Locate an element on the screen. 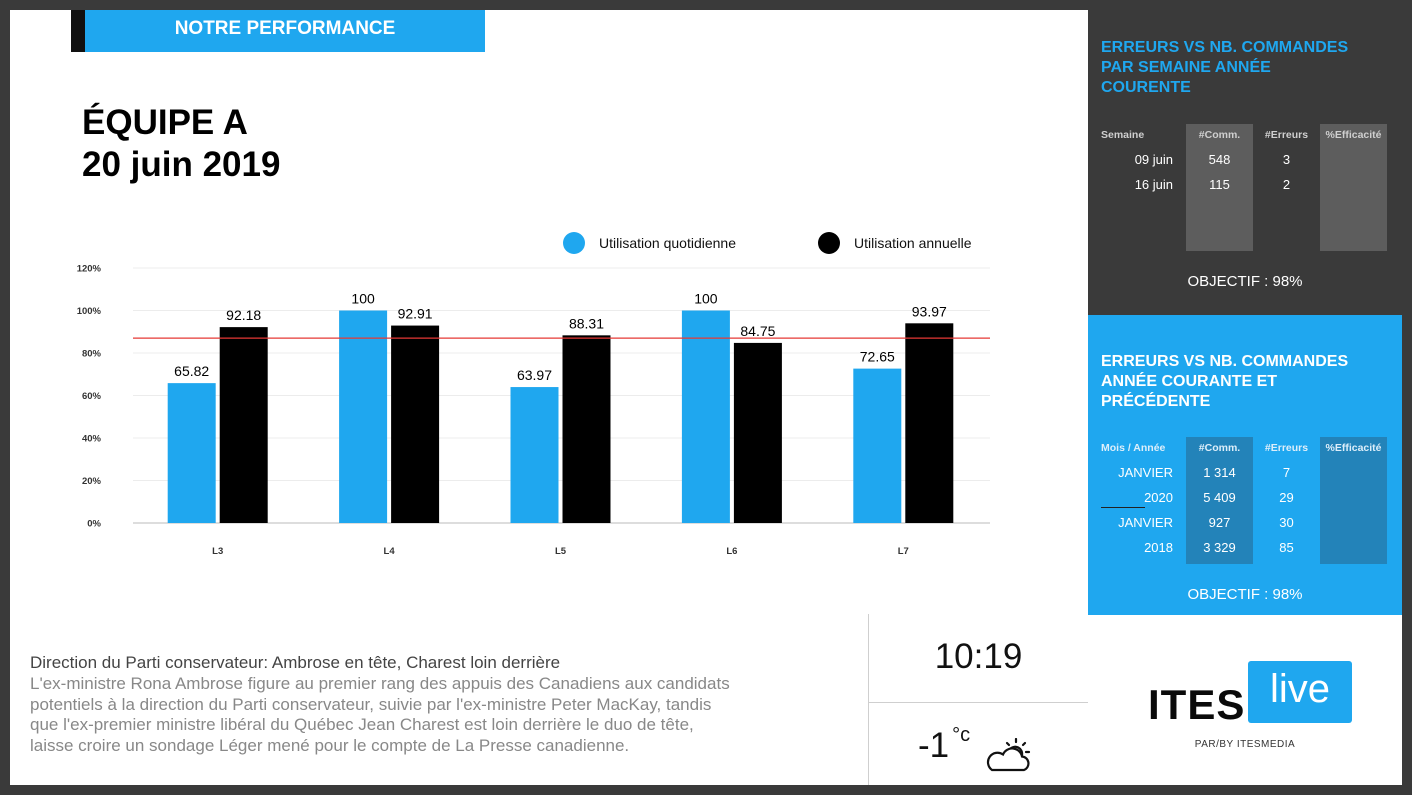 The height and width of the screenshot is (795, 1412). y-tick-label: 100% is located at coordinates (89, 311).